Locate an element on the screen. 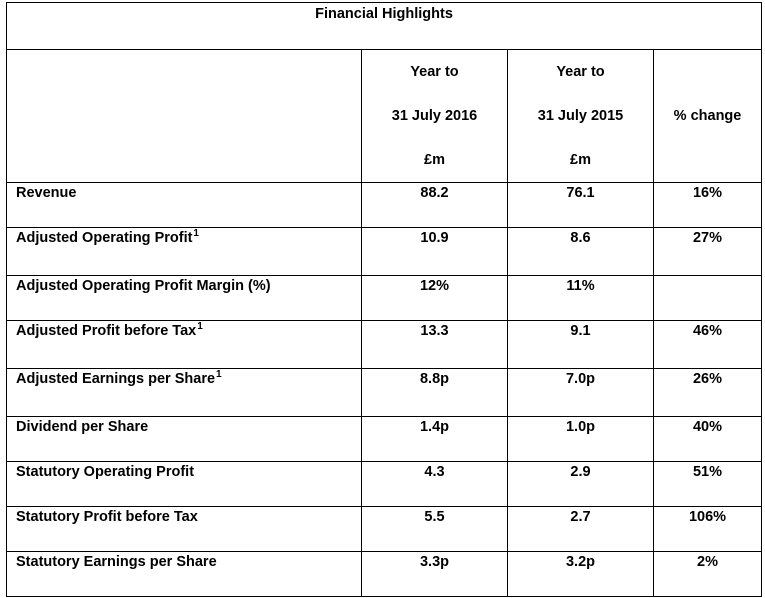 The height and width of the screenshot is (598, 765). header-2016-line3: £m is located at coordinates (434, 160).